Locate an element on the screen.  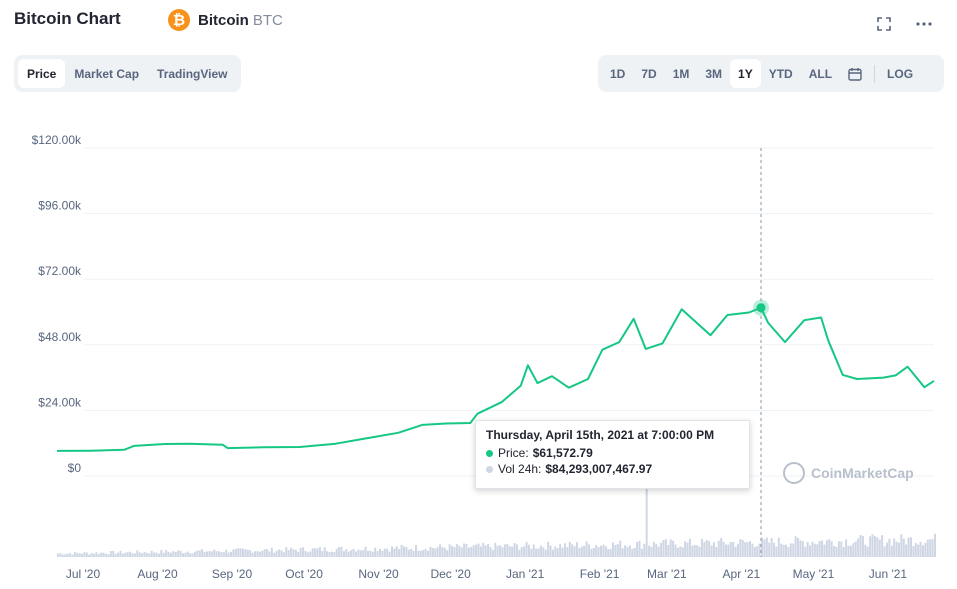
tooltip-date: Thursday, April 15th, 2021 at 7:00:00 PM is located at coordinates (600, 435).